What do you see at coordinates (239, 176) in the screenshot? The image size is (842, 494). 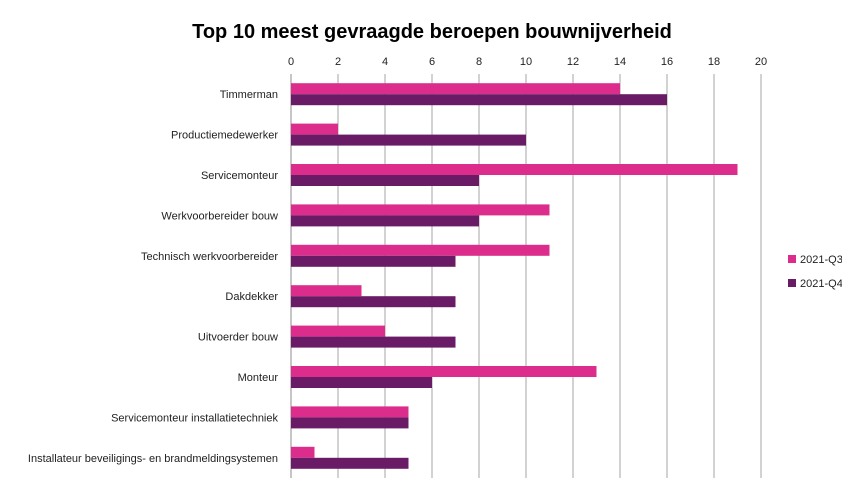 I see `category-label: Servicemonteur` at bounding box center [239, 176].